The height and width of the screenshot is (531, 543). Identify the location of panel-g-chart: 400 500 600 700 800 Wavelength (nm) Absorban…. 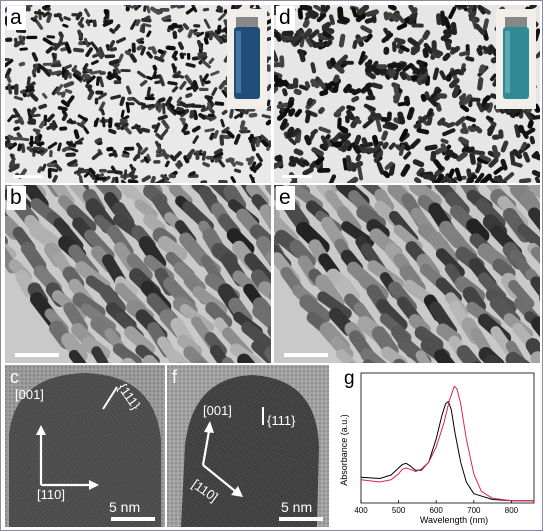
(435, 446).